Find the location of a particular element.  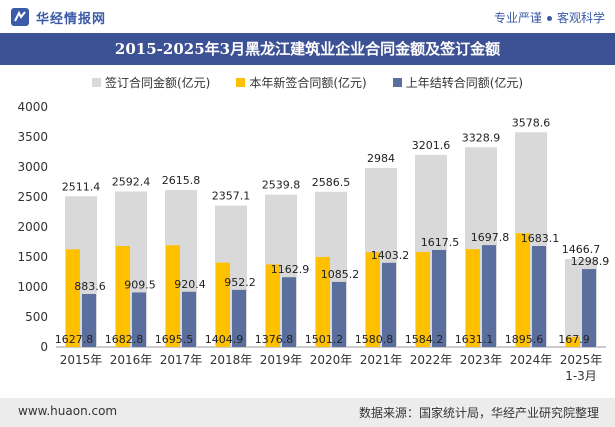

dot-icon is located at coordinates (549, 18).